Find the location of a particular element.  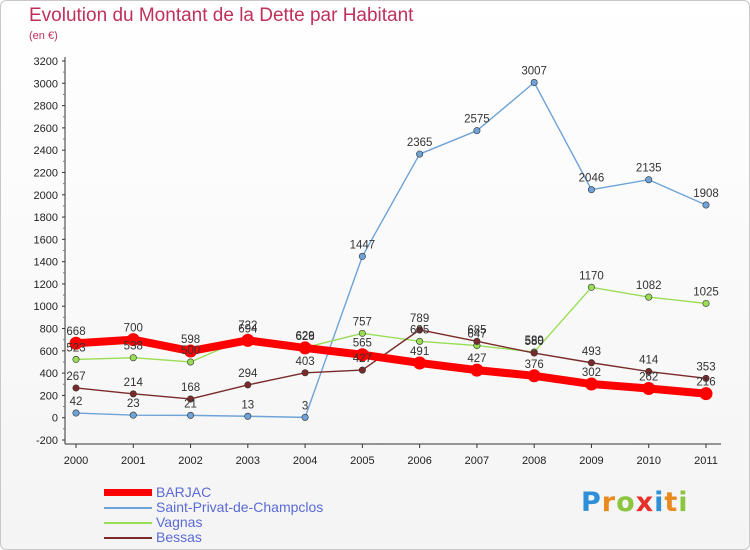

series-line-barjac is located at coordinates (391, 366).